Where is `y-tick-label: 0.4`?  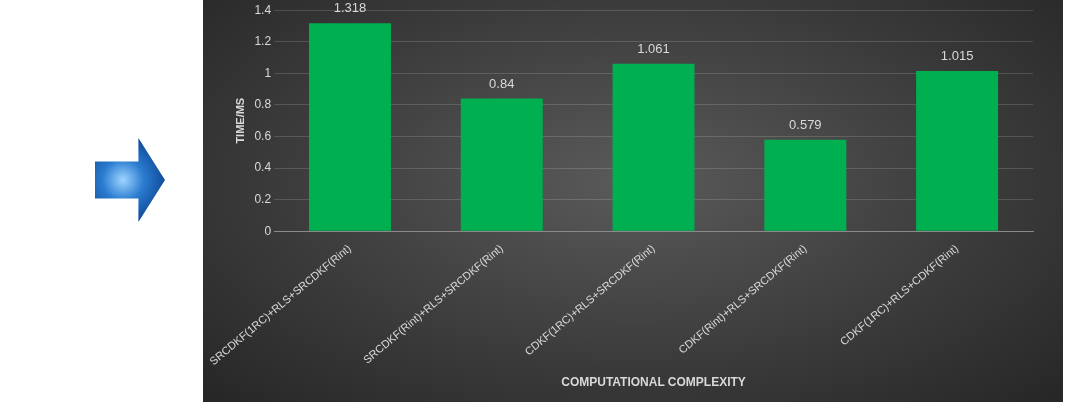 y-tick-label: 0.4 is located at coordinates (263, 167).